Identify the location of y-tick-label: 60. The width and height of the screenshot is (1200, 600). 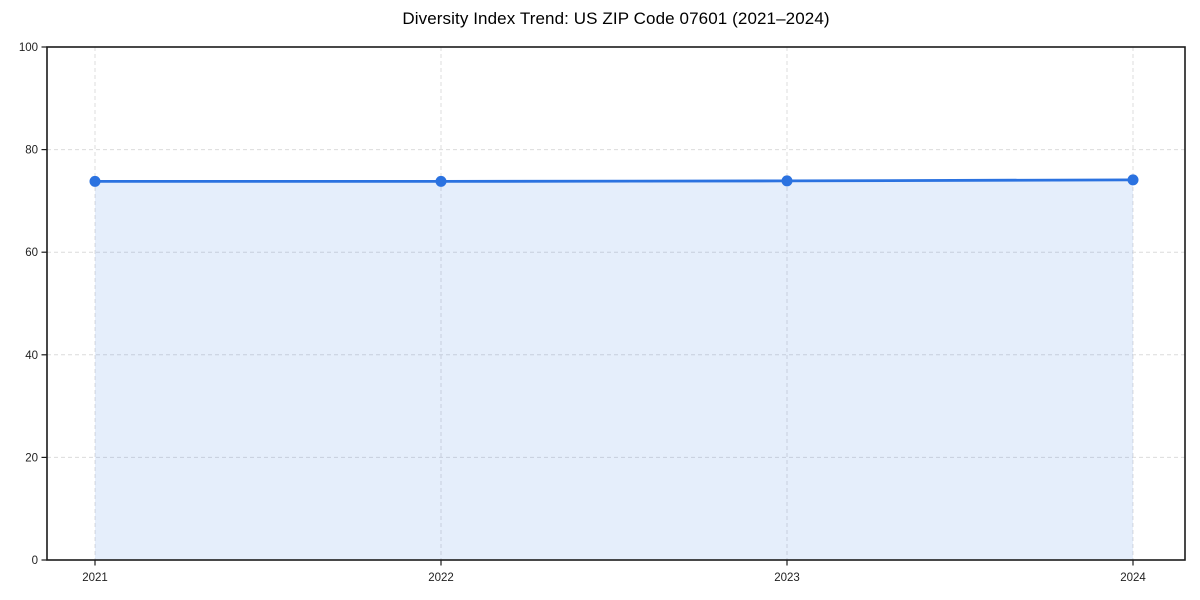
(31, 253).